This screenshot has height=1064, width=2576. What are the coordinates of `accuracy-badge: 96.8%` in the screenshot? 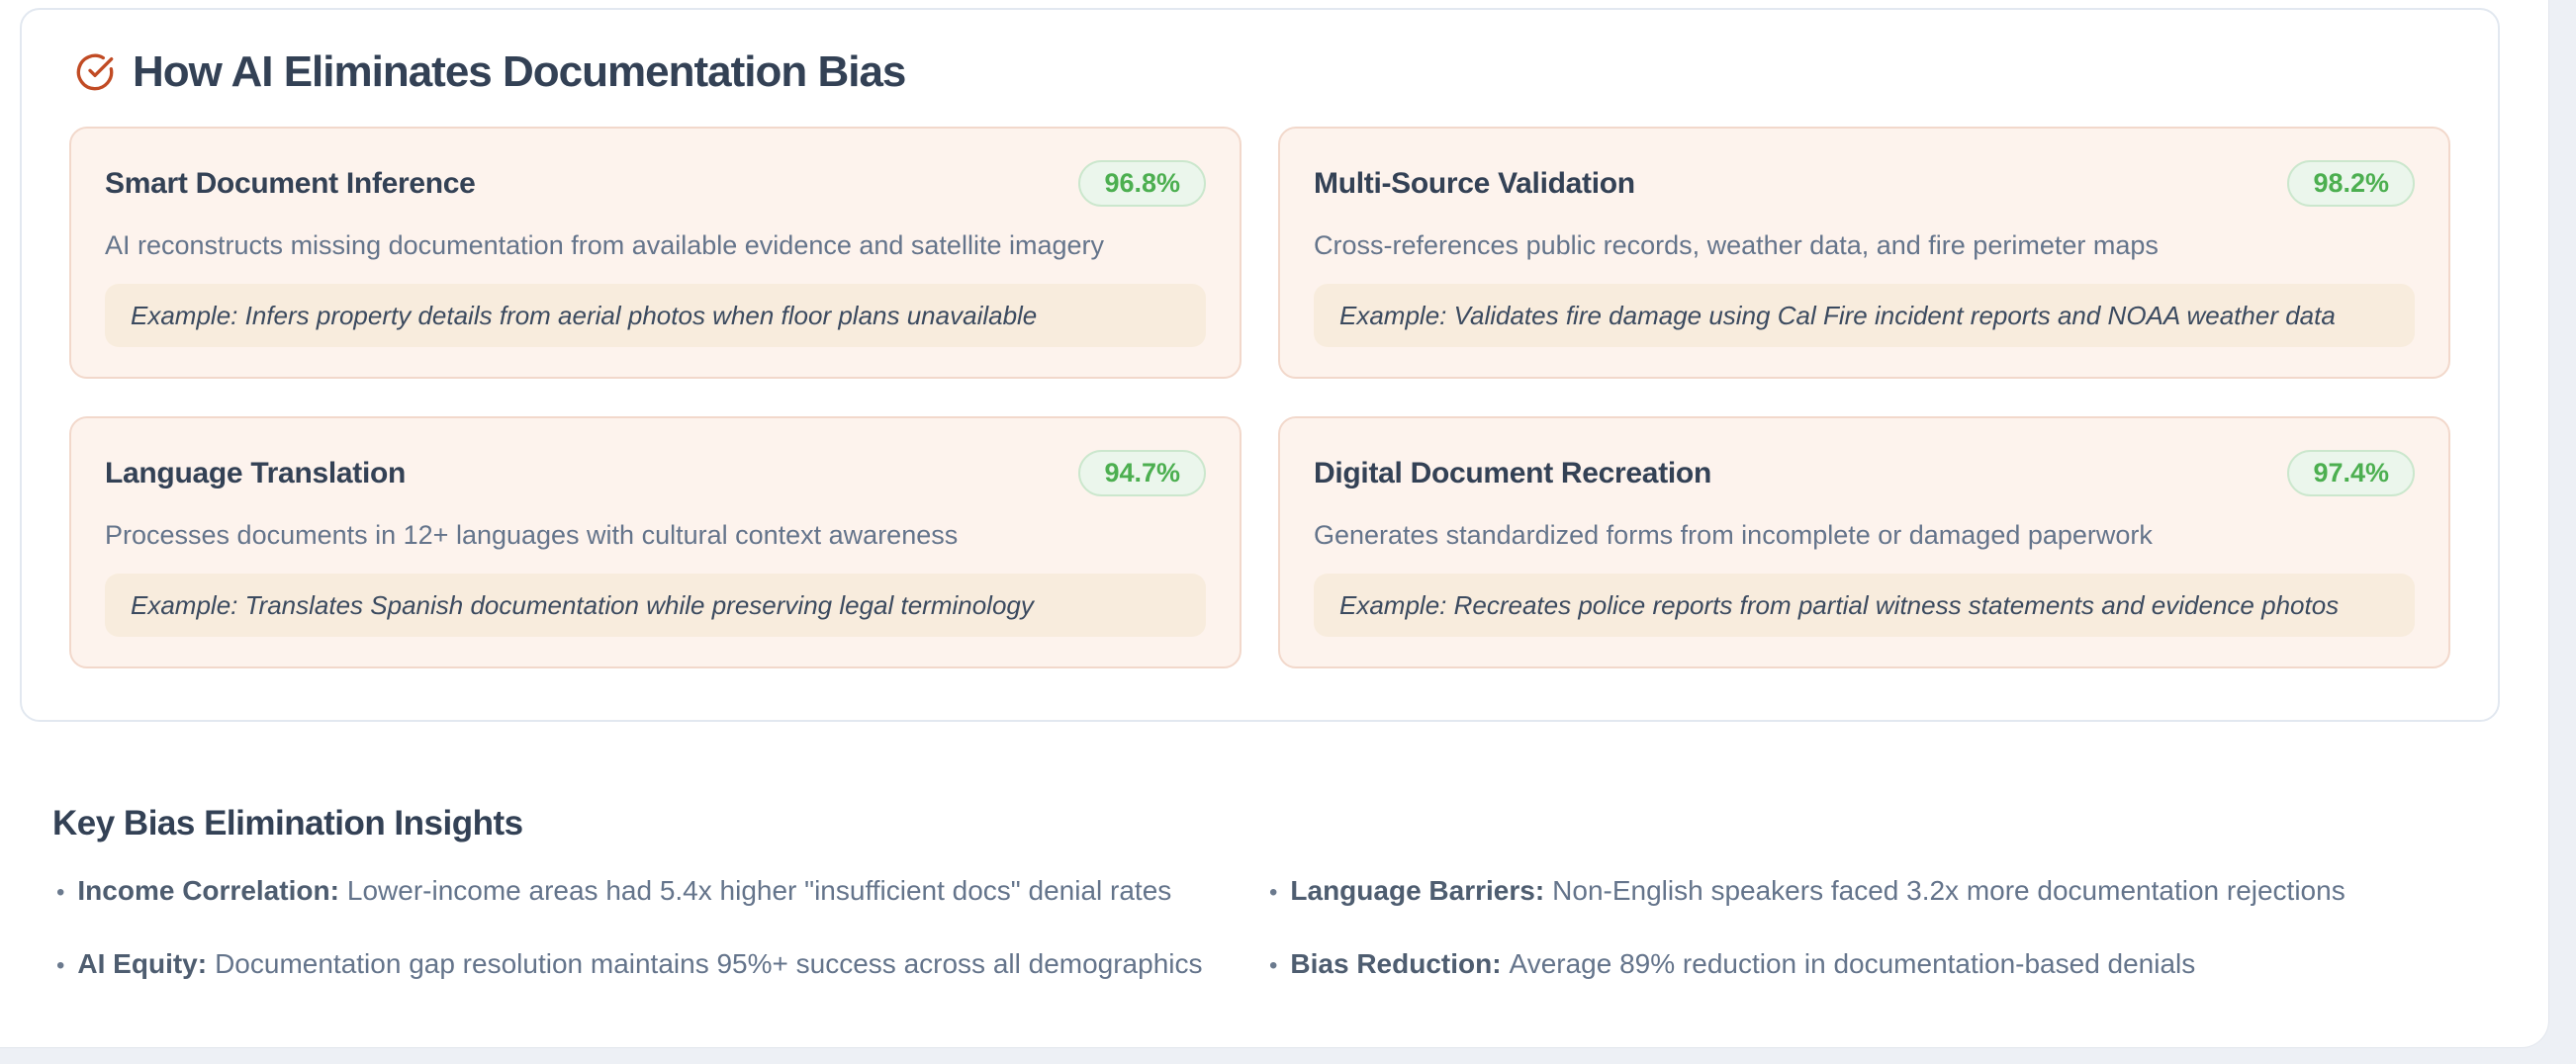 It's located at (1142, 183).